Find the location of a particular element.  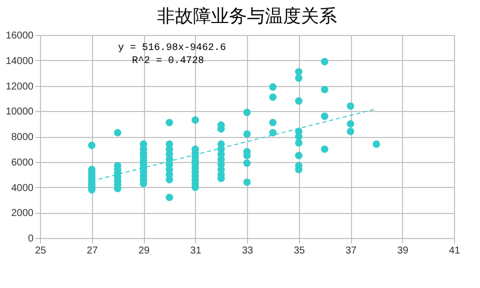

y-tick-label: 14000 is located at coordinates (20, 61).